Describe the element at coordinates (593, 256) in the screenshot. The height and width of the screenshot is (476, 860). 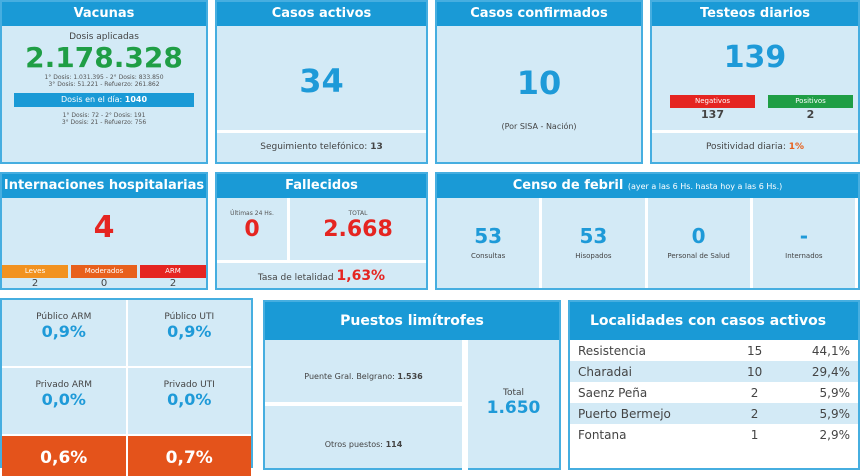
I see `censo-label: Hisopados` at that location.